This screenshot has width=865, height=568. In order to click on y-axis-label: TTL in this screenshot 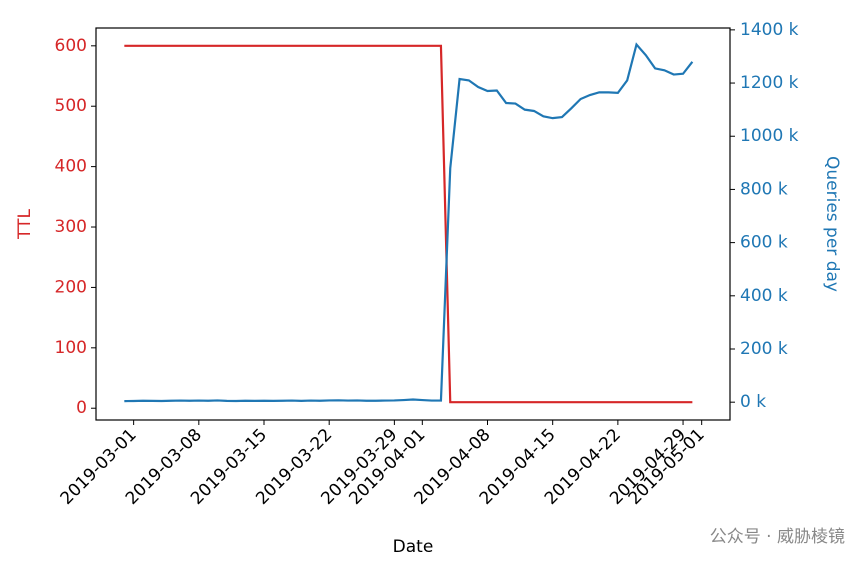, I will do `click(25, 224)`.